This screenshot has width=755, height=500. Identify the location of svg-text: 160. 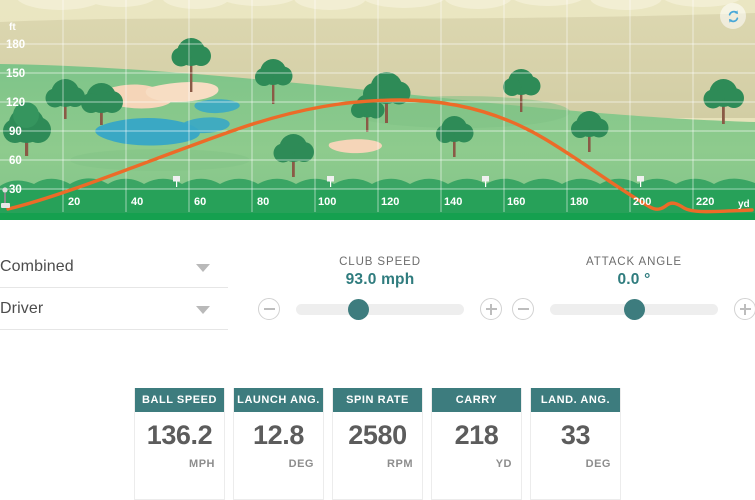
(516, 202).